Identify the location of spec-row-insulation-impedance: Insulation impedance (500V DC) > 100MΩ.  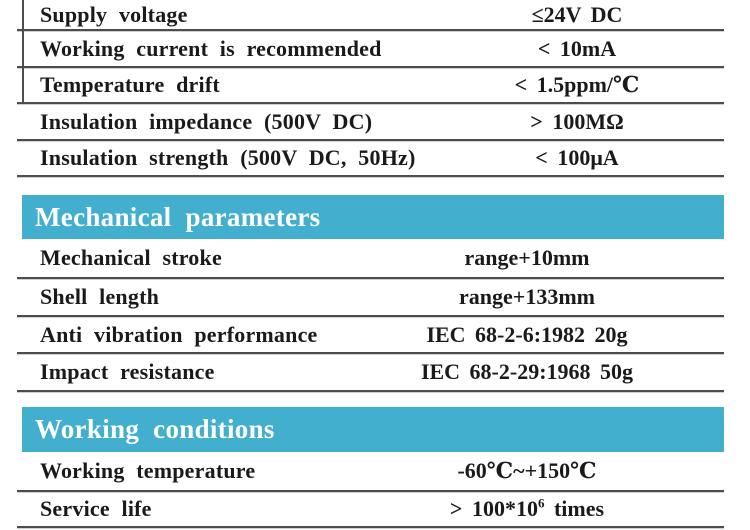
(370, 122).